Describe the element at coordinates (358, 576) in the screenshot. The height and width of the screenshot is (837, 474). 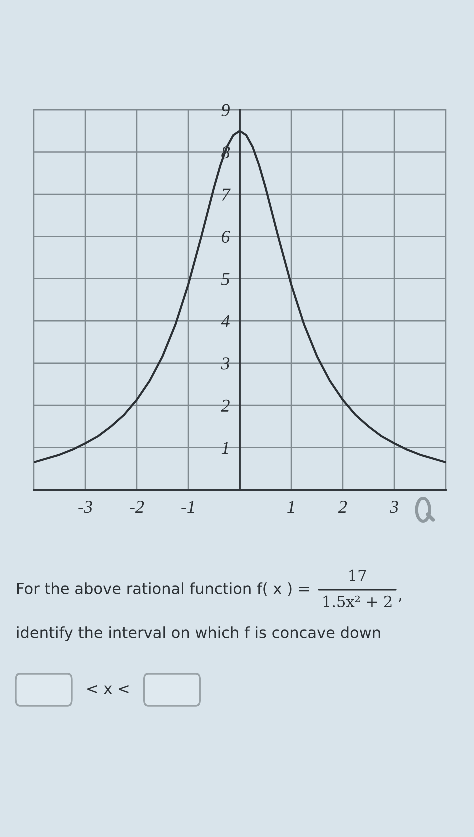
I see `text: 17` at that location.